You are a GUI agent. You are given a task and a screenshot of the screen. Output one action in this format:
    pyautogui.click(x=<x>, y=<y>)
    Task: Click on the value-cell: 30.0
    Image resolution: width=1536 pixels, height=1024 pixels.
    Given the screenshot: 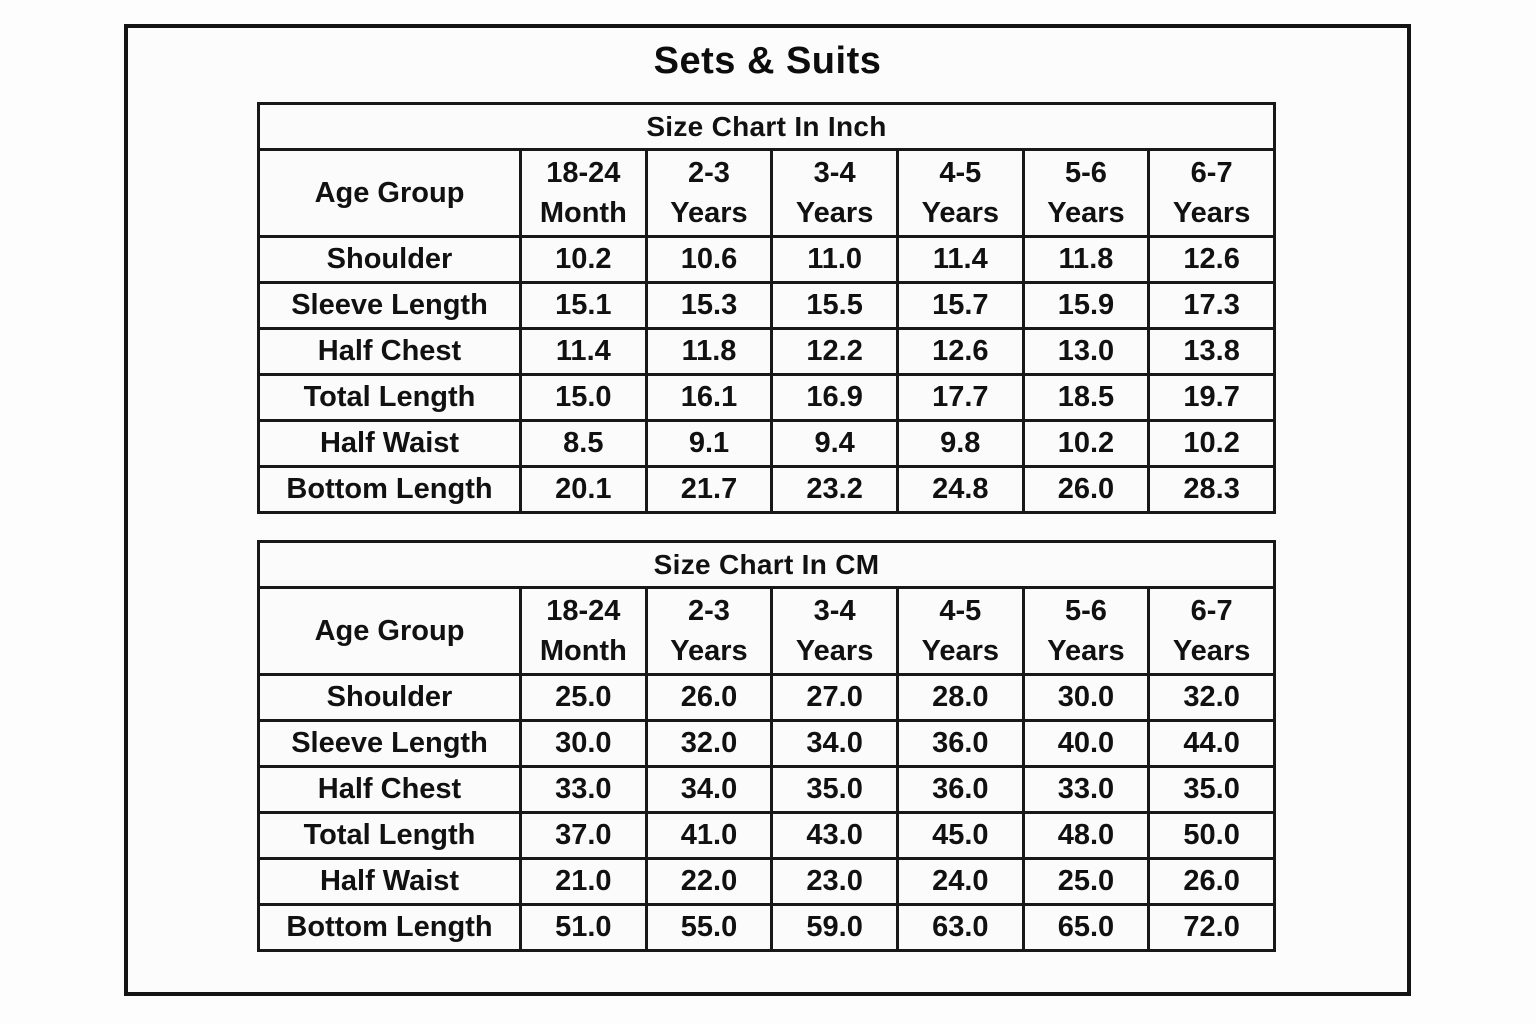 What is the action you would take?
    pyautogui.click(x=1086, y=697)
    